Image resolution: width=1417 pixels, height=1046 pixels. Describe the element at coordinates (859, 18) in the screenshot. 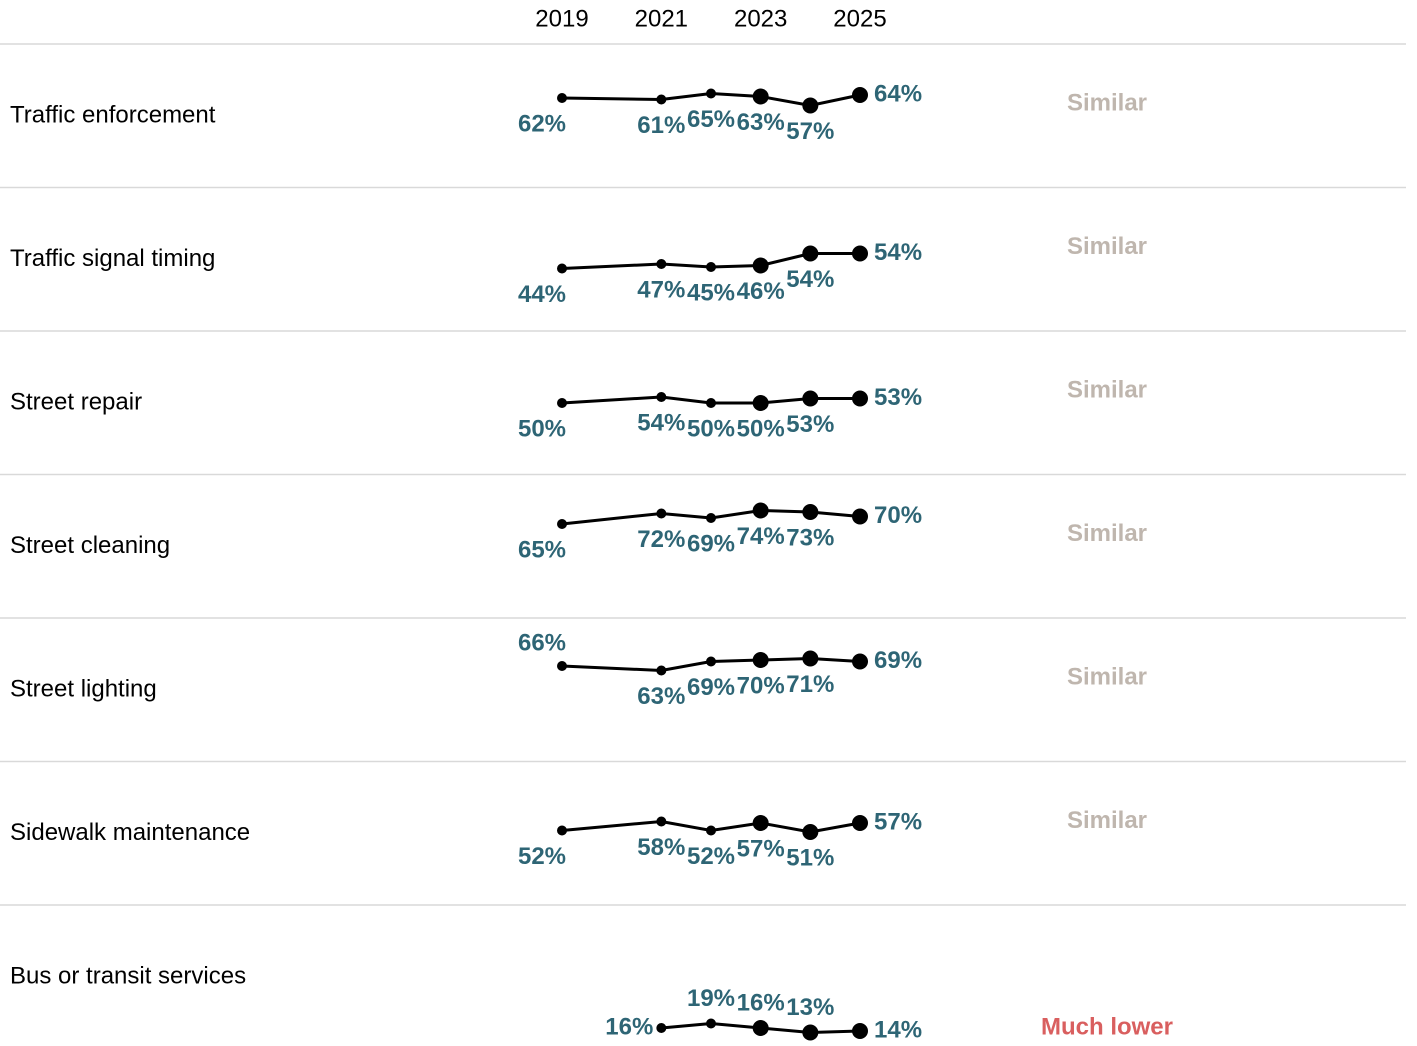

I see `x-tick-label: 2025` at that location.